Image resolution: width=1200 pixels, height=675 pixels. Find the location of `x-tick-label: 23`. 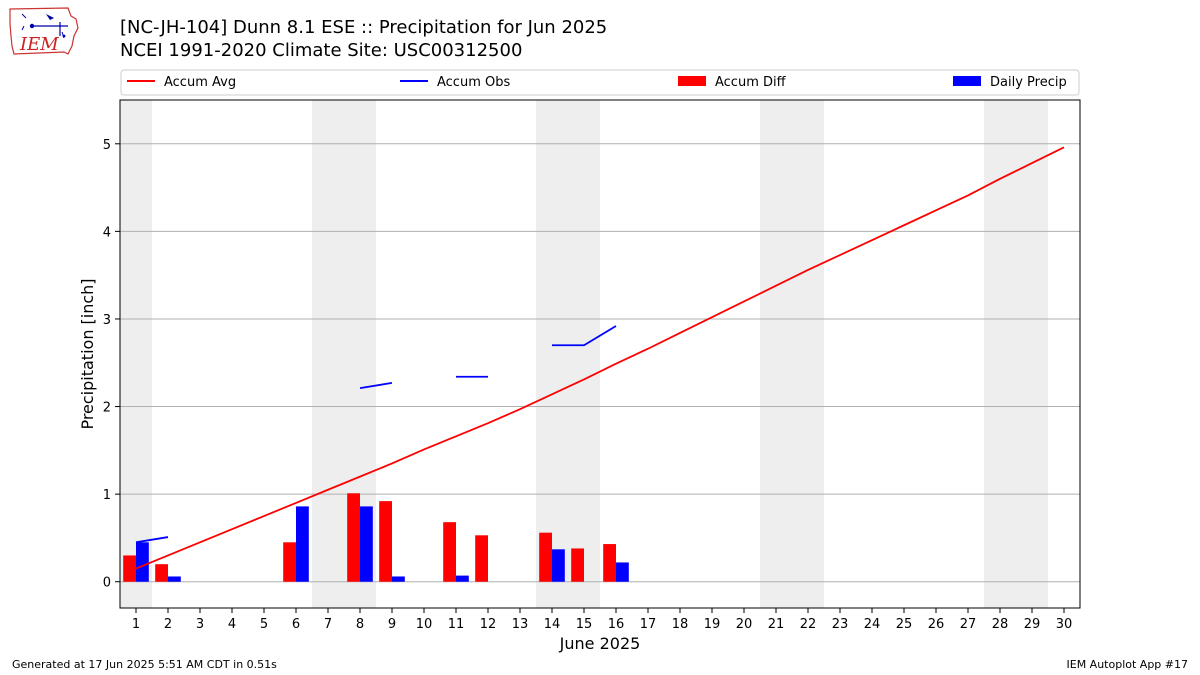

x-tick-label: 23 is located at coordinates (840, 624).